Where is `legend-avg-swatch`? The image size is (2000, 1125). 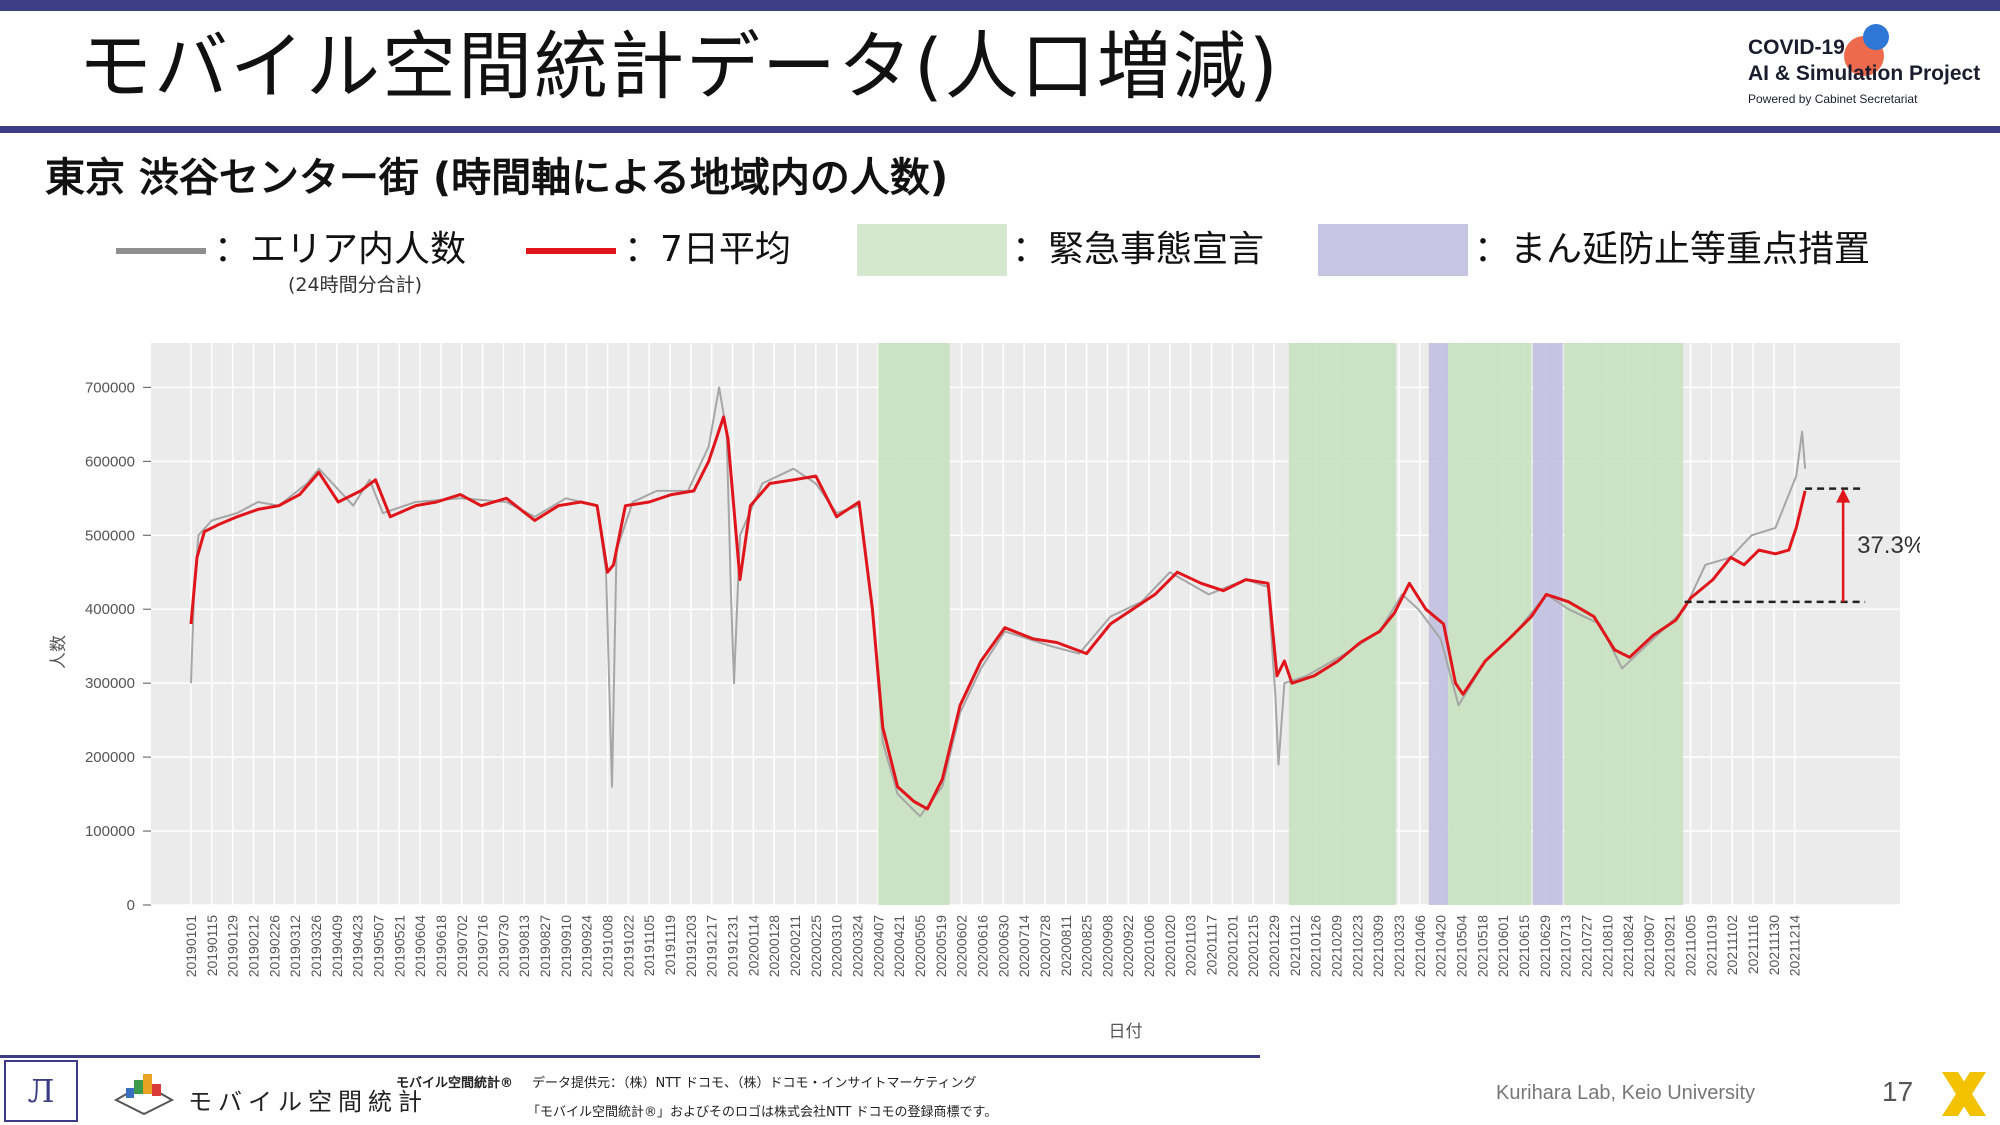
legend-avg-swatch is located at coordinates (571, 251).